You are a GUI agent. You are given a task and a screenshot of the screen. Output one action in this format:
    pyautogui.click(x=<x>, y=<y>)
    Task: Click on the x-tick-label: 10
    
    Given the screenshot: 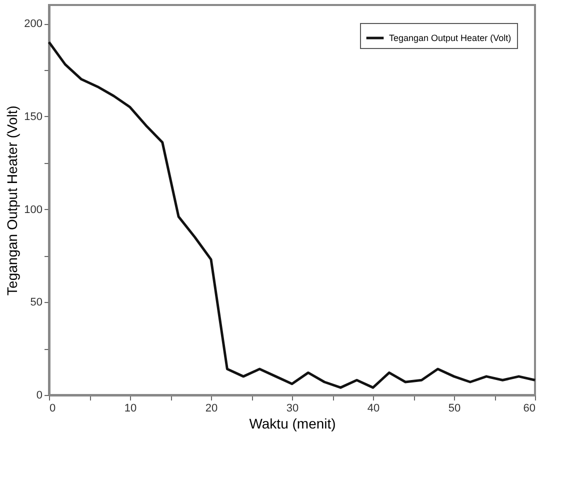 What is the action you would take?
    pyautogui.click(x=130, y=408)
    